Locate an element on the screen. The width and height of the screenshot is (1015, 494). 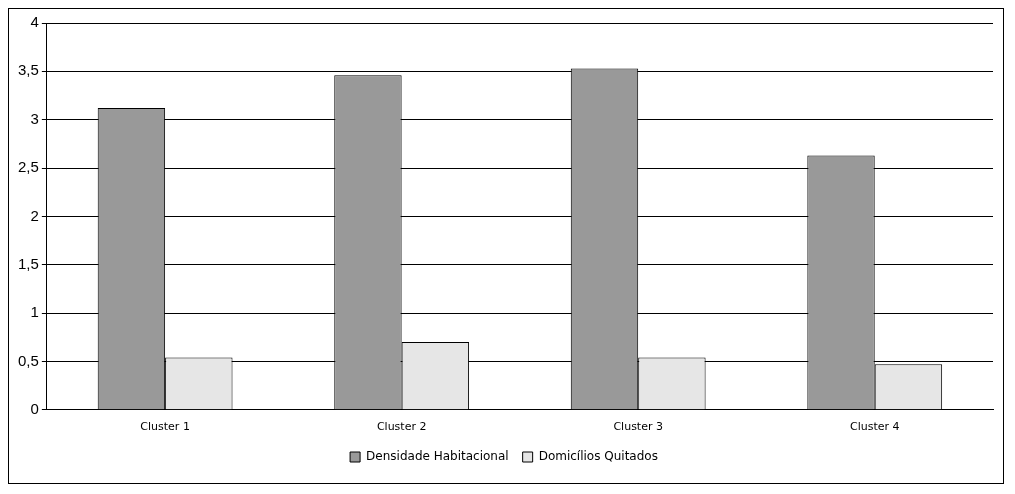
y-tick-label: 4 is located at coordinates (34, 22).